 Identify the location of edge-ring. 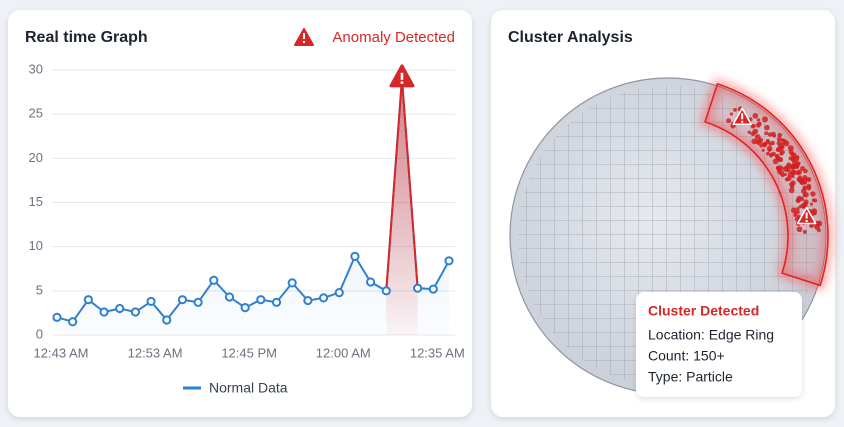
(766, 184).